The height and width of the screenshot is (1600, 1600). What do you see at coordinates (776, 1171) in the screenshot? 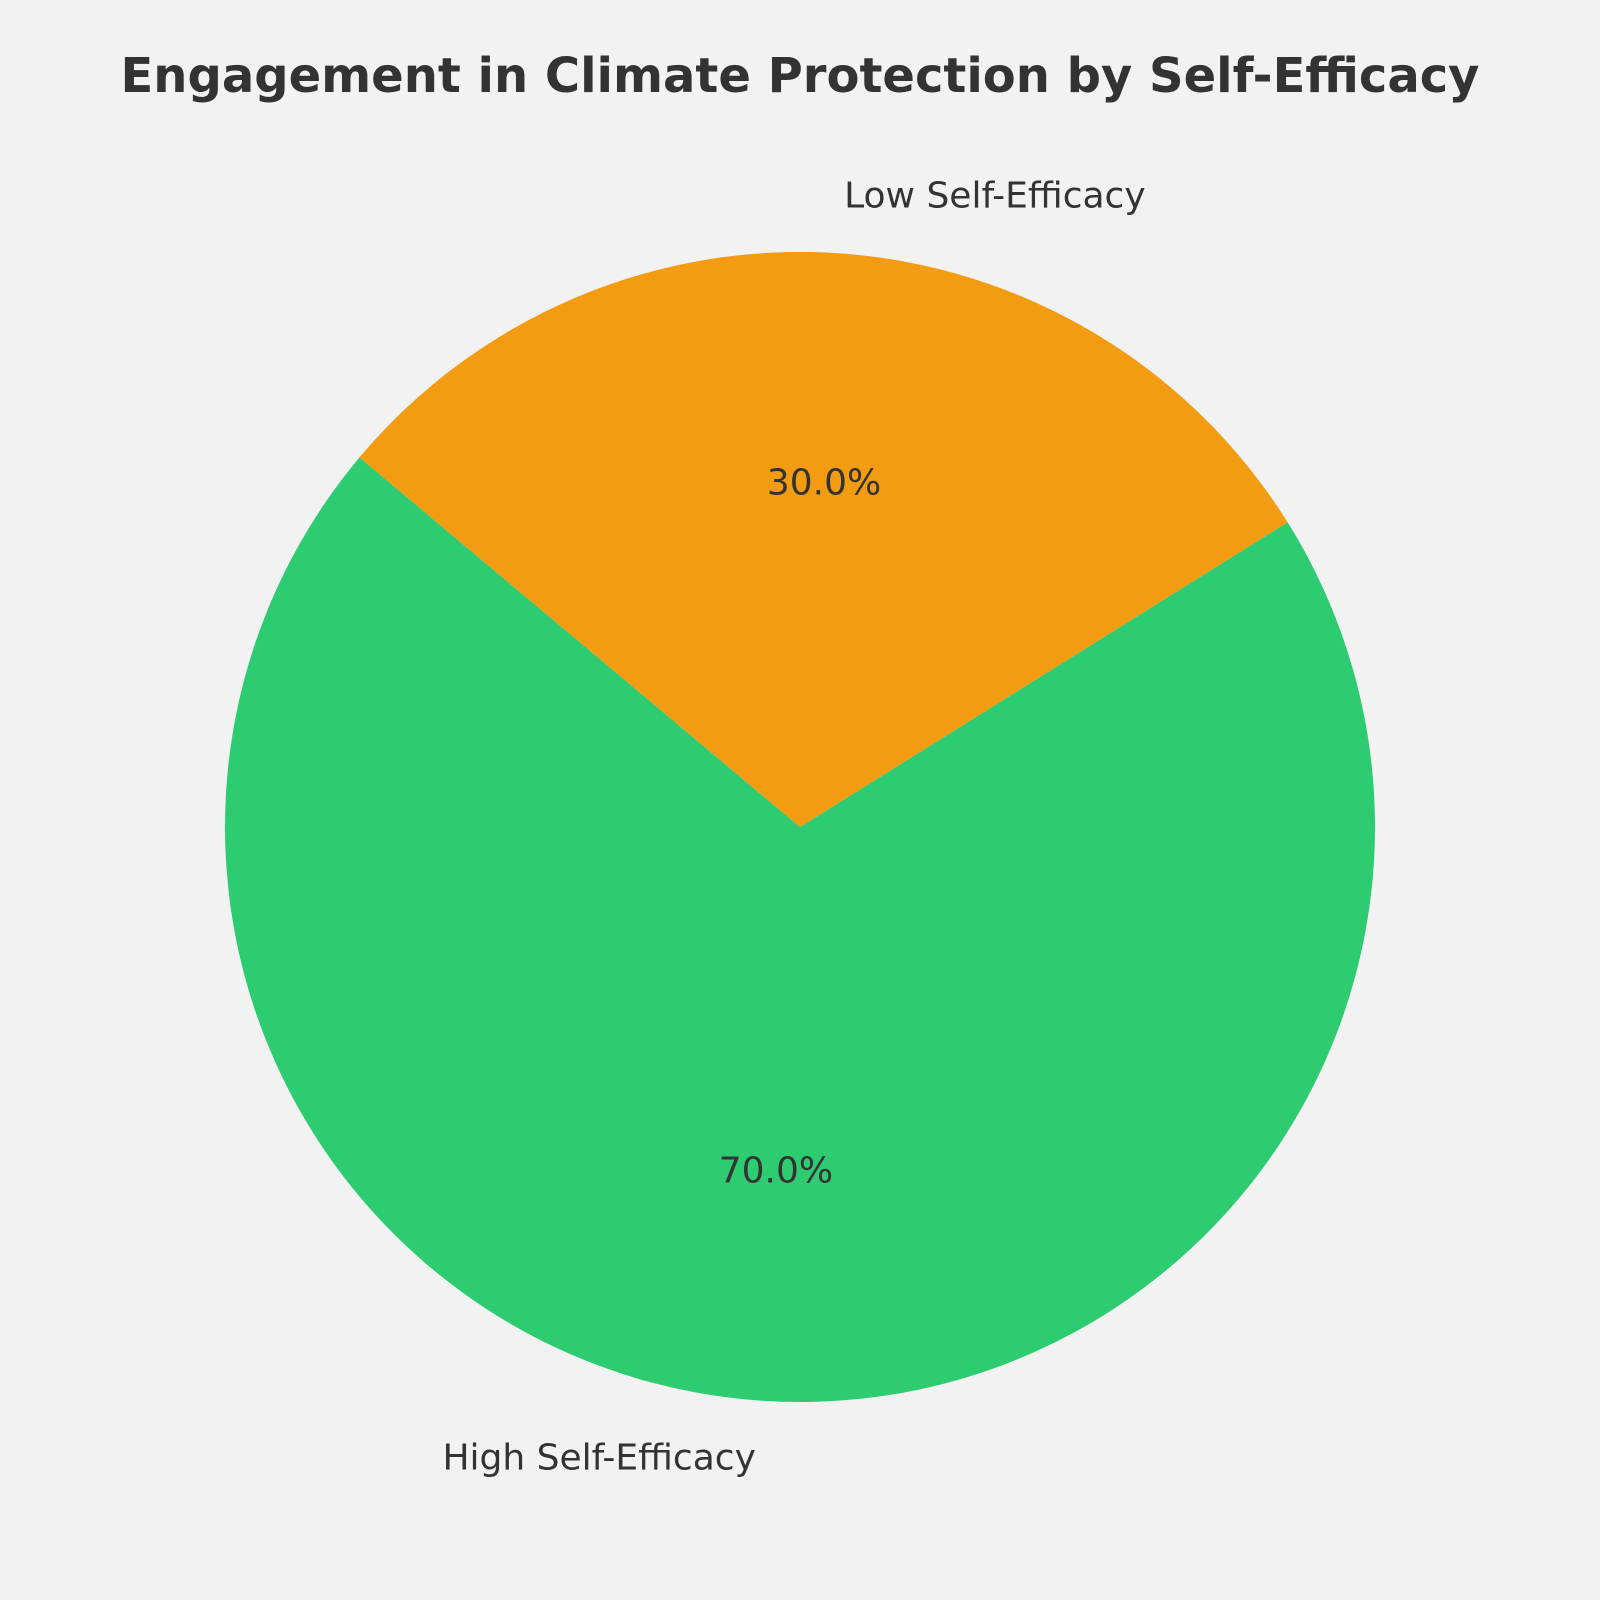
I see `pie-value-label-high-self-efficacy: 70.0%` at bounding box center [776, 1171].